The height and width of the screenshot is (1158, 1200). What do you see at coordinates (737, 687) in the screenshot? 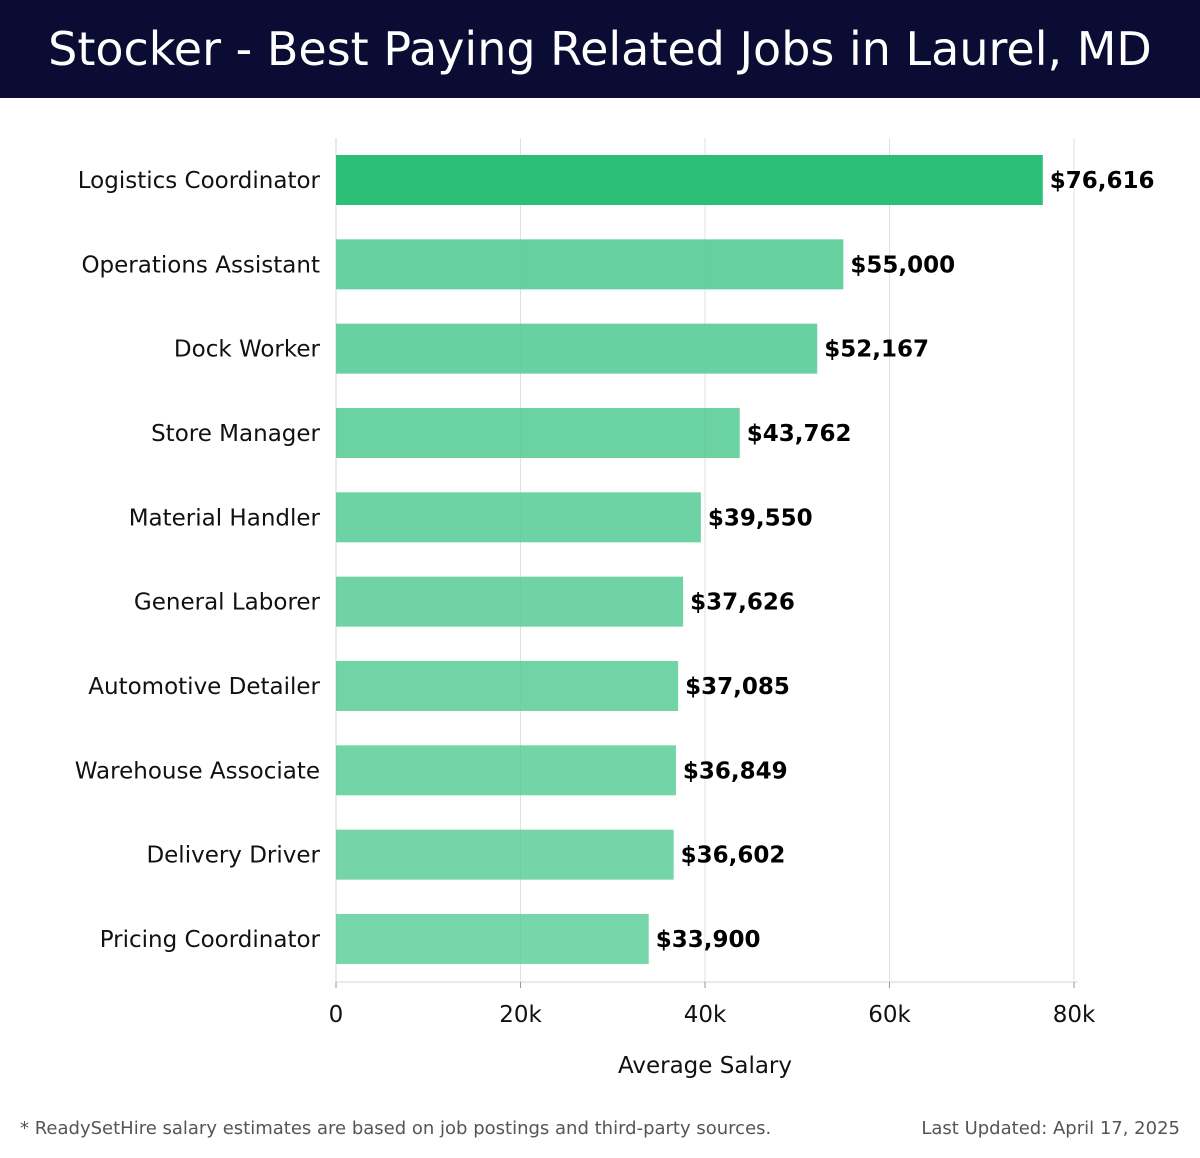
I see `data-label: $37,085` at bounding box center [737, 687].